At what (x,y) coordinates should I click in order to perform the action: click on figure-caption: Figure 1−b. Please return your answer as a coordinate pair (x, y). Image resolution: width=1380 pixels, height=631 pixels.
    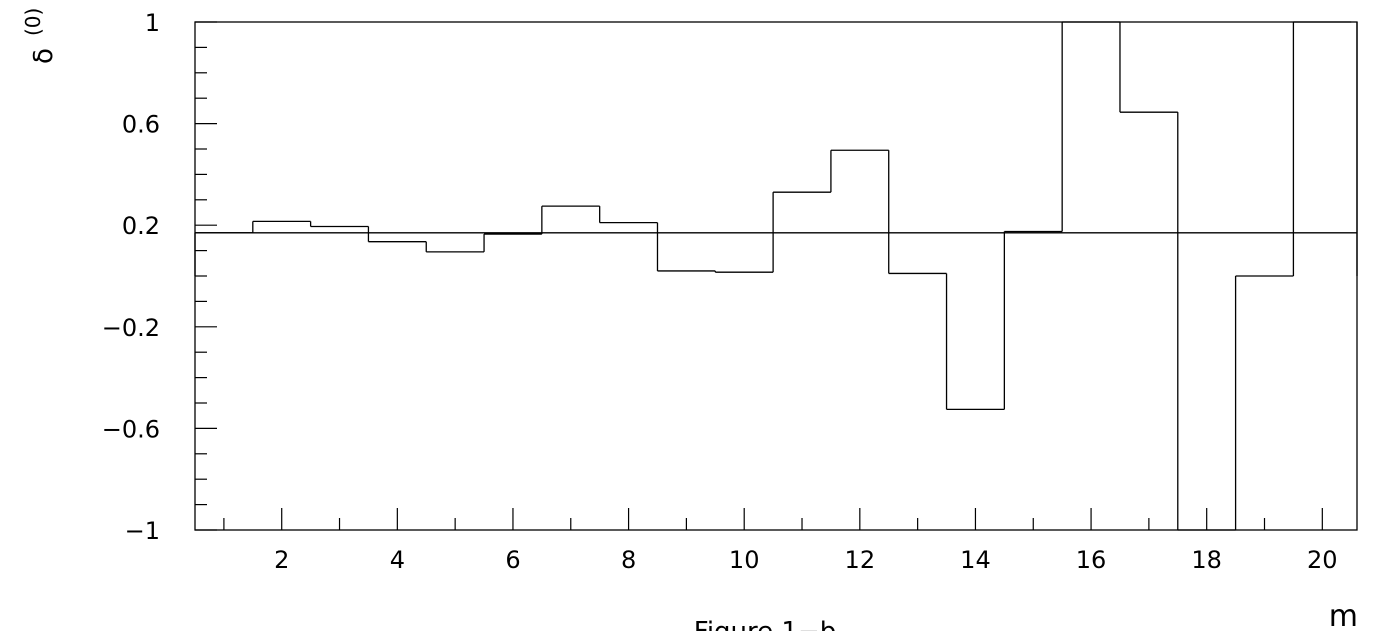
    Looking at the image, I should click on (765, 624).